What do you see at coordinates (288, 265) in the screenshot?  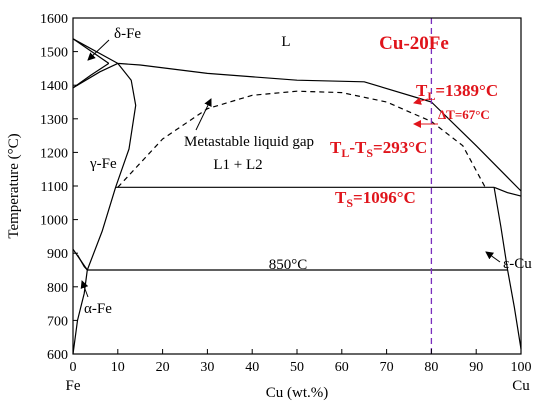 I see `eutectoid-temperature-label: 850°C` at bounding box center [288, 265].